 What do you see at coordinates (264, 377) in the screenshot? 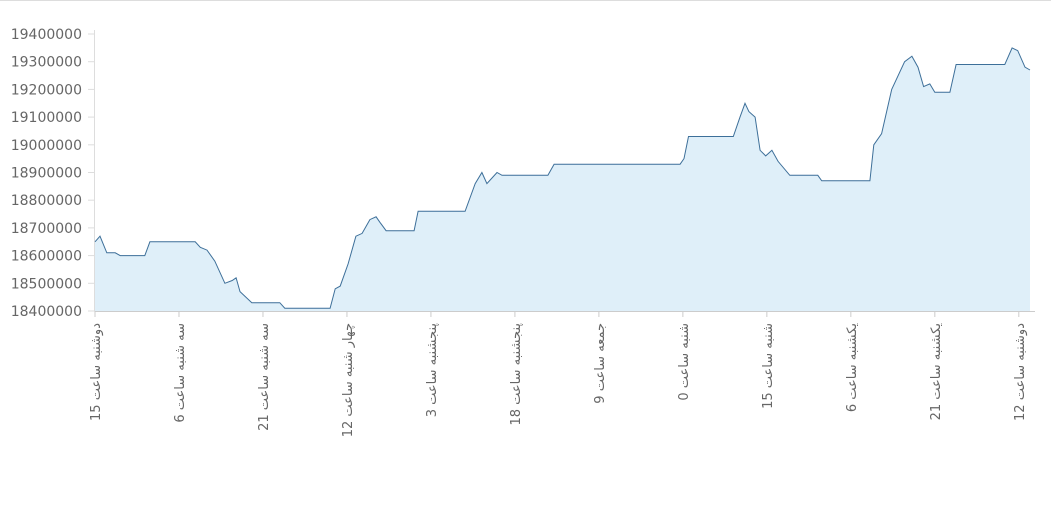
I see `x-tick-label: سه شنبه ساعت 21` at bounding box center [264, 377].